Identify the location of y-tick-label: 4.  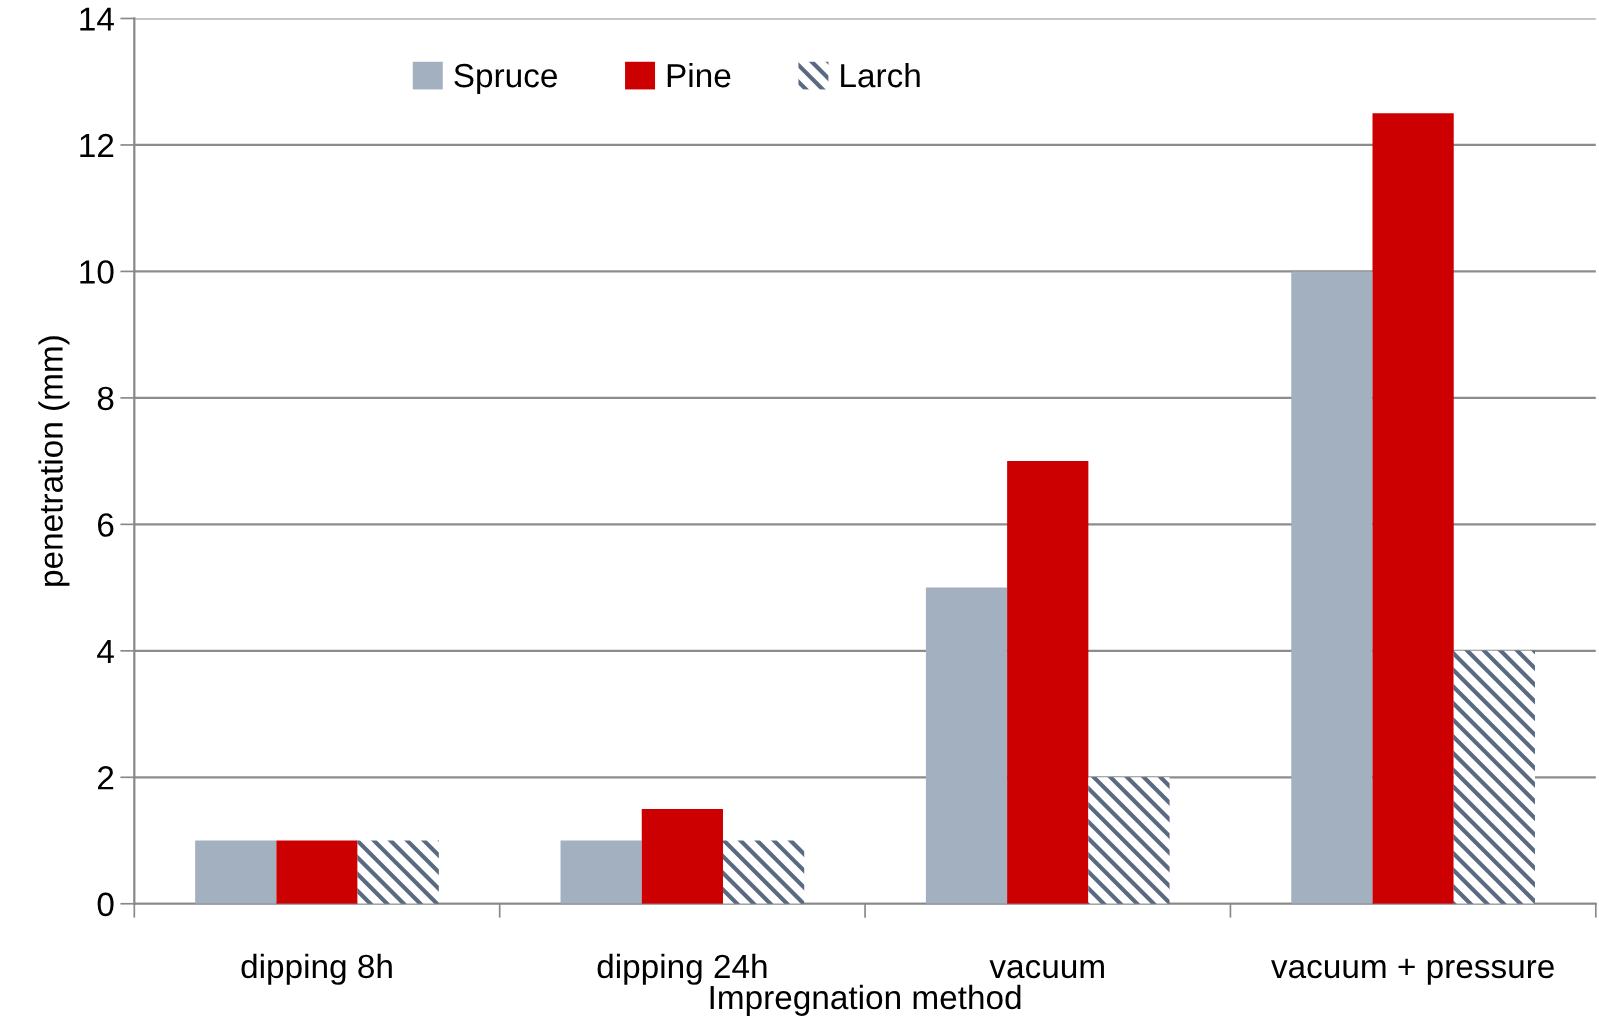
(105, 651).